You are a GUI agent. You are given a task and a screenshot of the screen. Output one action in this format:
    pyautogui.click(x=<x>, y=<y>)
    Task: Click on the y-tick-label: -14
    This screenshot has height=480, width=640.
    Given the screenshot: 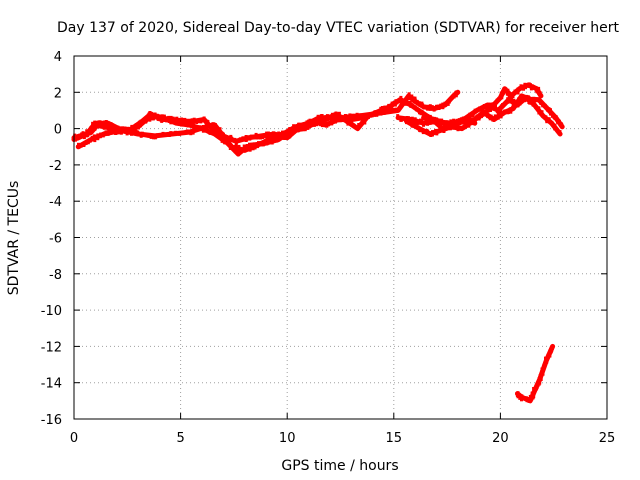 What is the action you would take?
    pyautogui.click(x=51, y=384)
    